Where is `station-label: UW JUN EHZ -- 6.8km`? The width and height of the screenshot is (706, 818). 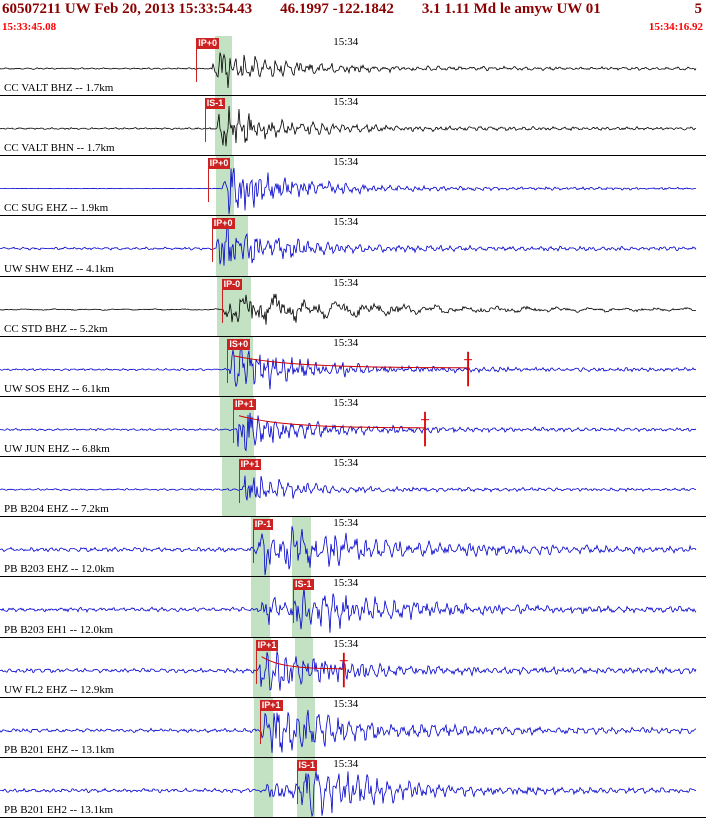
station-label: UW JUN EHZ -- 6.8km is located at coordinates (57, 449).